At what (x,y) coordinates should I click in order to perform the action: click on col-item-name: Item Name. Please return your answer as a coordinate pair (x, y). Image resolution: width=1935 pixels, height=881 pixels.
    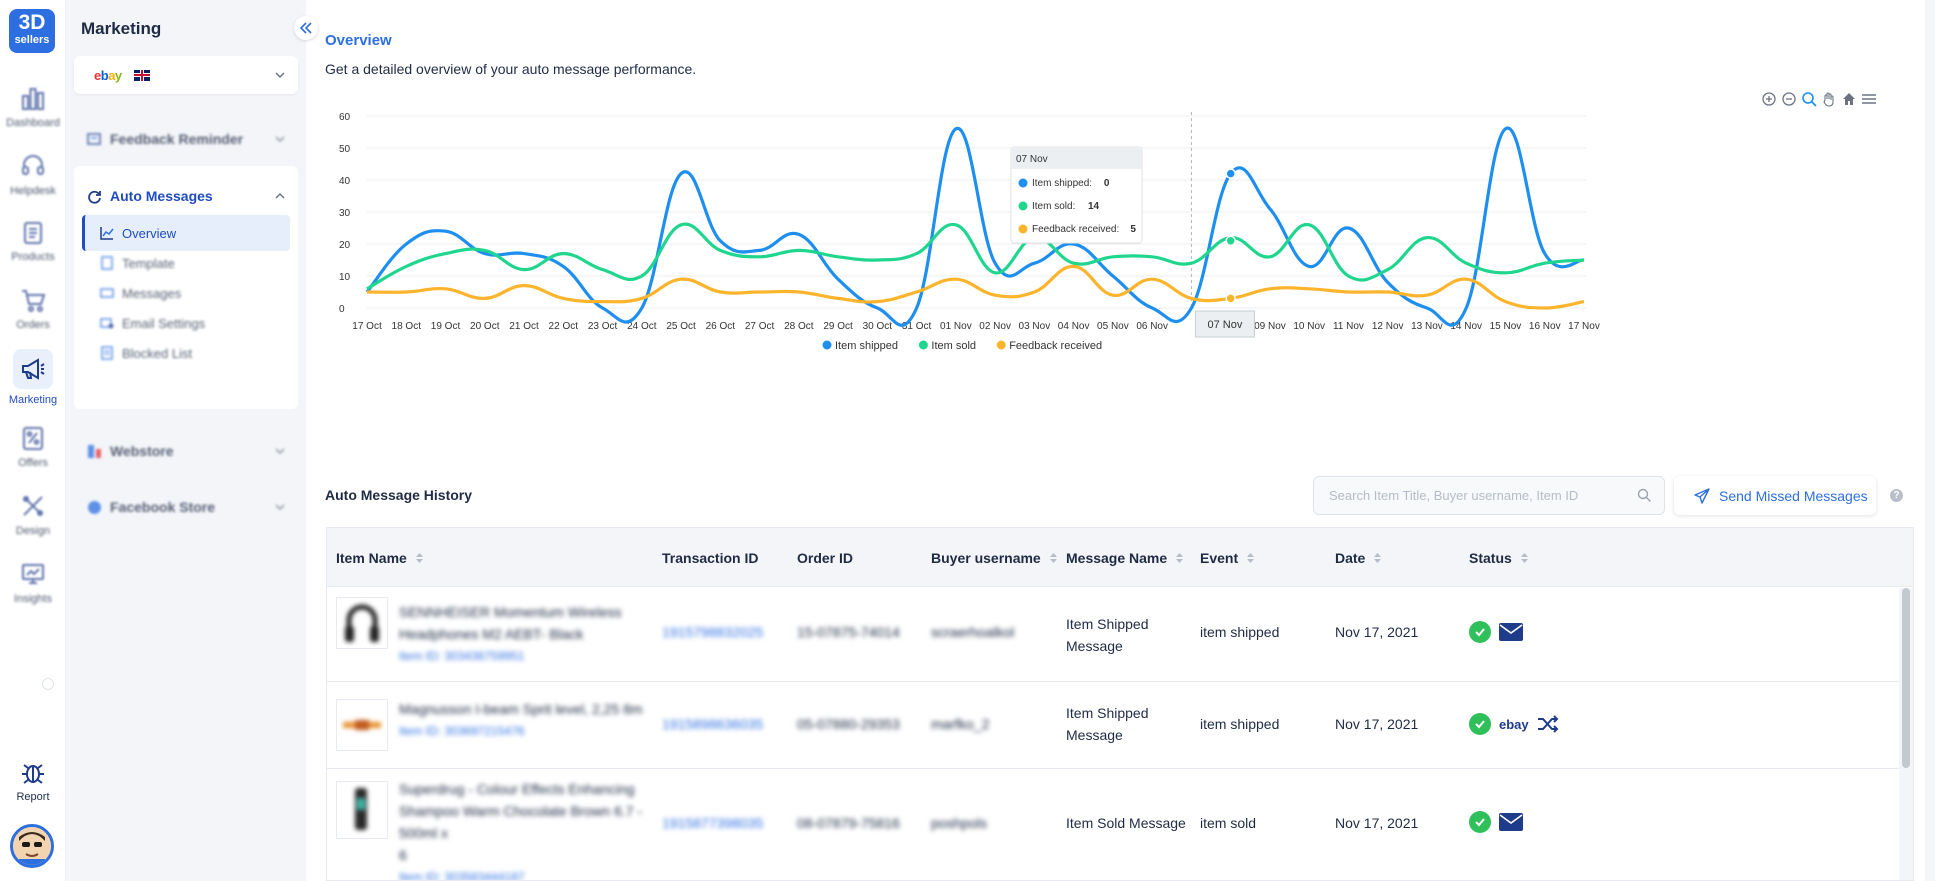
    Looking at the image, I should click on (380, 557).